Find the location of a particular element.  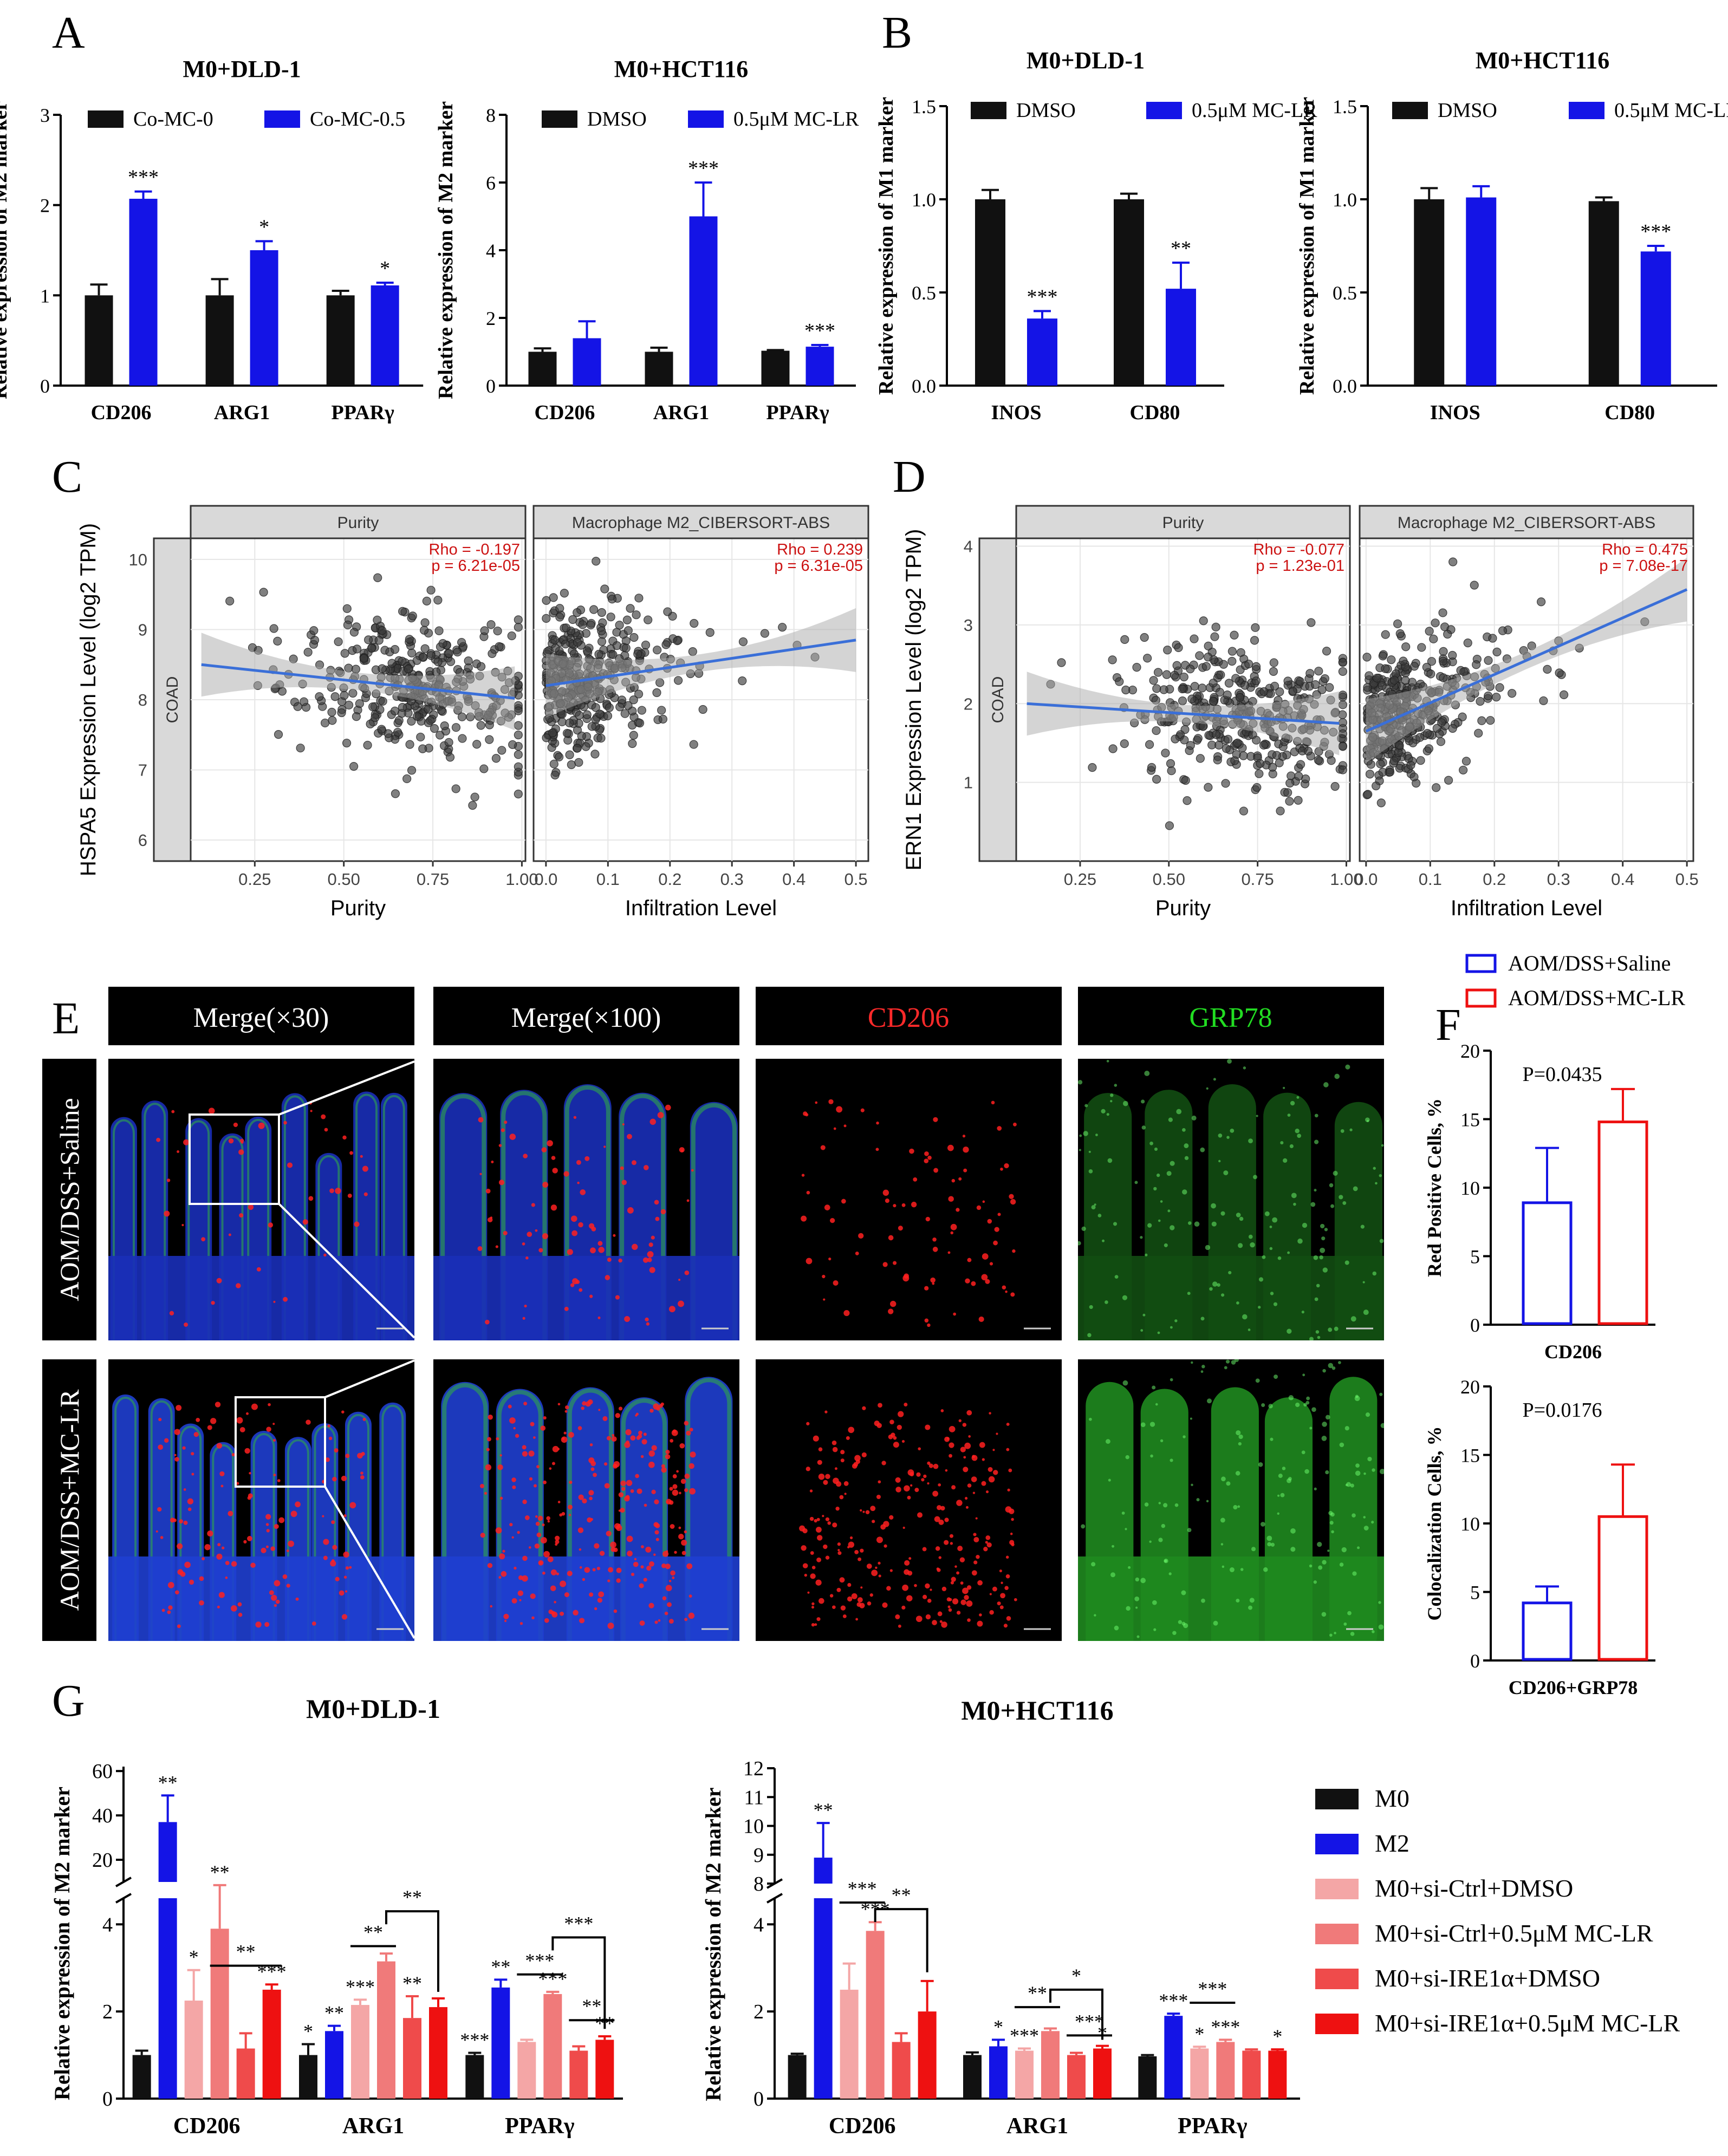

x-tick-label: 0.5 is located at coordinates (1687, 879).